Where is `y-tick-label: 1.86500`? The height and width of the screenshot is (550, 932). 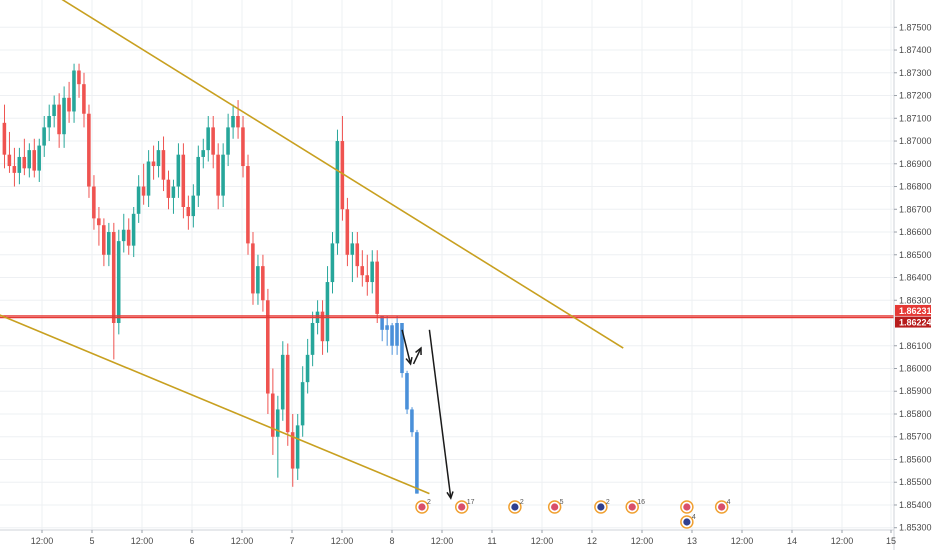 y-tick-label: 1.86500 is located at coordinates (915, 255).